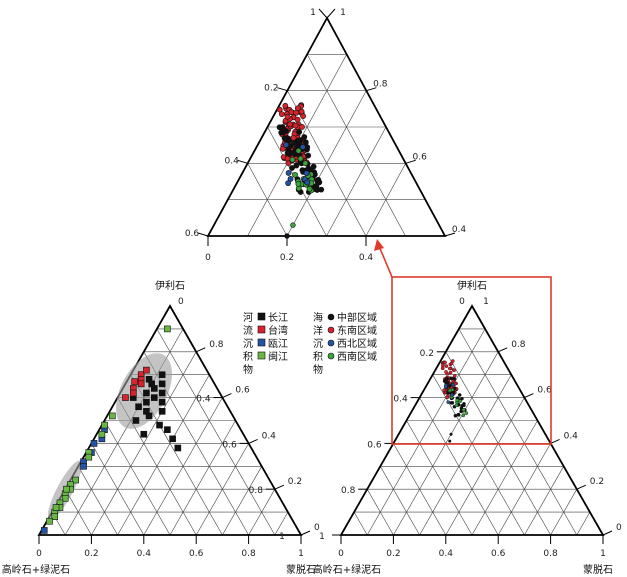  What do you see at coordinates (36, 569) in the screenshot?
I see `river-left-axis-title: 高岭石+绿泥石` at bounding box center [36, 569].